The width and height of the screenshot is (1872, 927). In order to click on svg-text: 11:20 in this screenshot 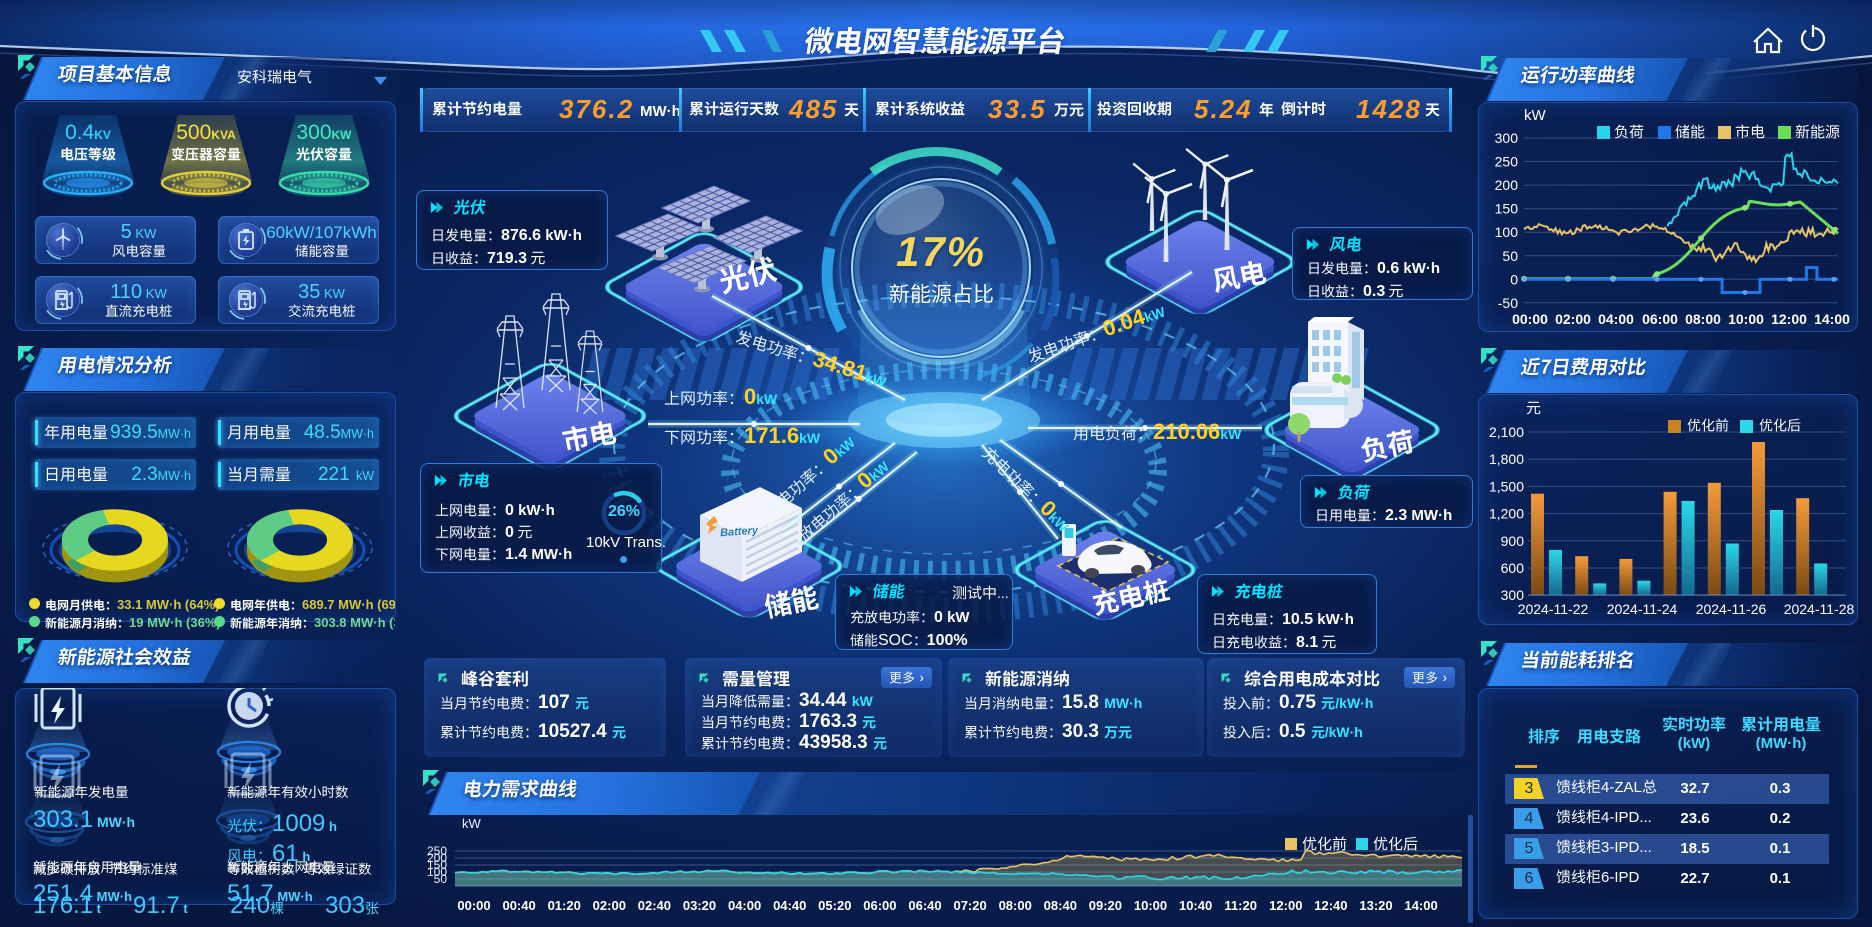, I will do `click(1240, 905)`.